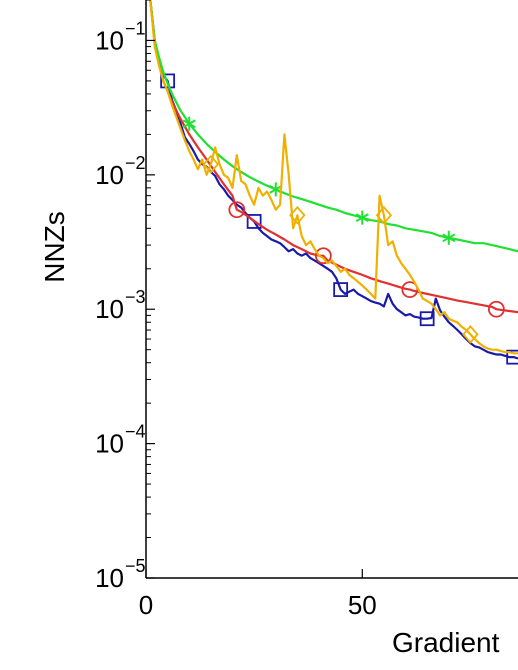  Describe the element at coordinates (135, 432) in the screenshot. I see `y-tick-label-exponent: −4` at that location.